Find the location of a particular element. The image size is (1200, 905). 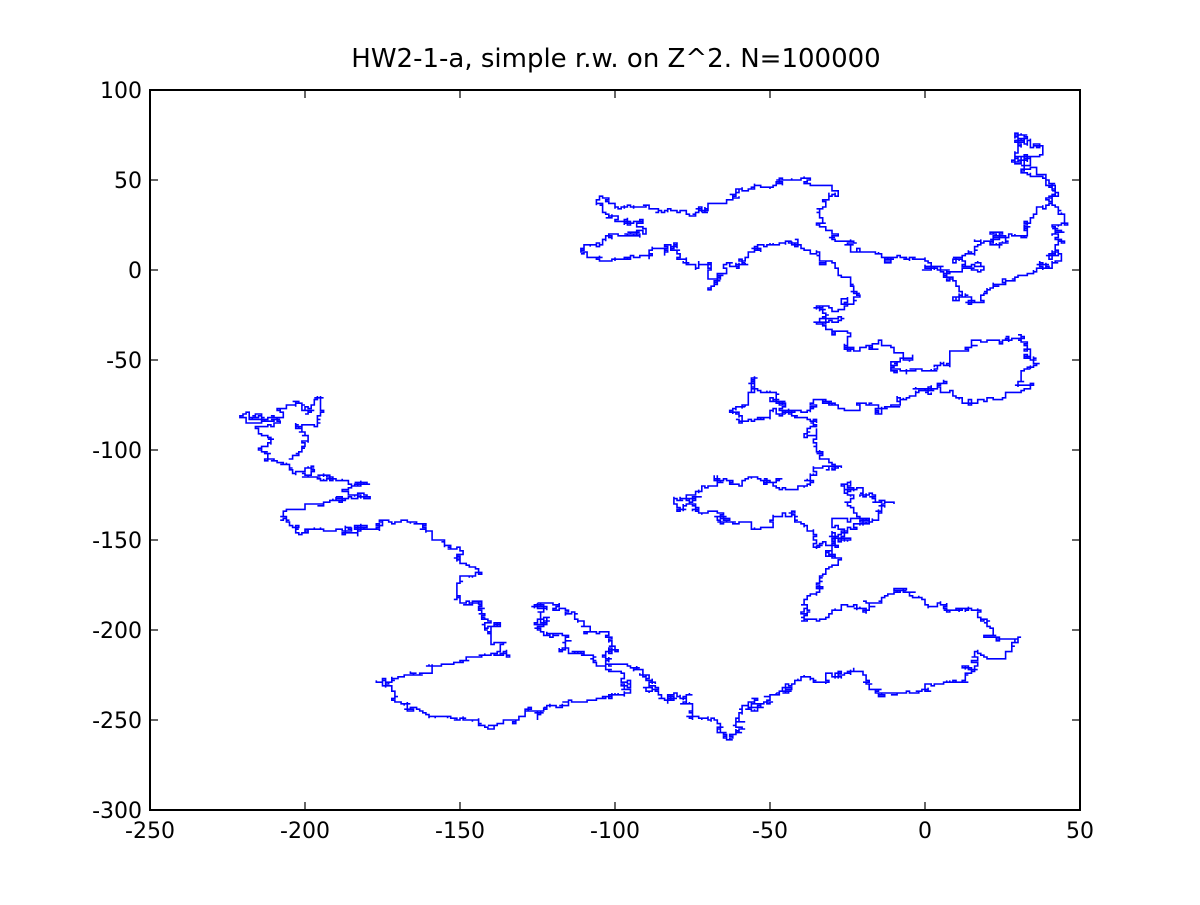

x-tick-label: -200 is located at coordinates (305, 831).